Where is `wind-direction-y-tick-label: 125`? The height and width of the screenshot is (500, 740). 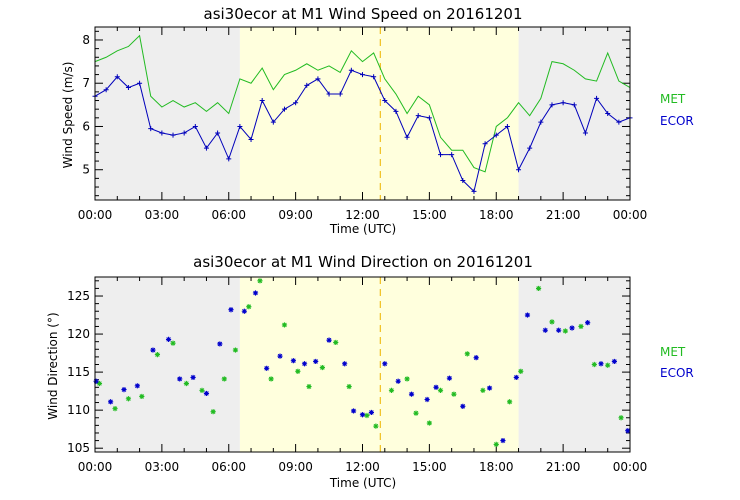 wind-direction-y-tick-label: 125 is located at coordinates (78, 296).